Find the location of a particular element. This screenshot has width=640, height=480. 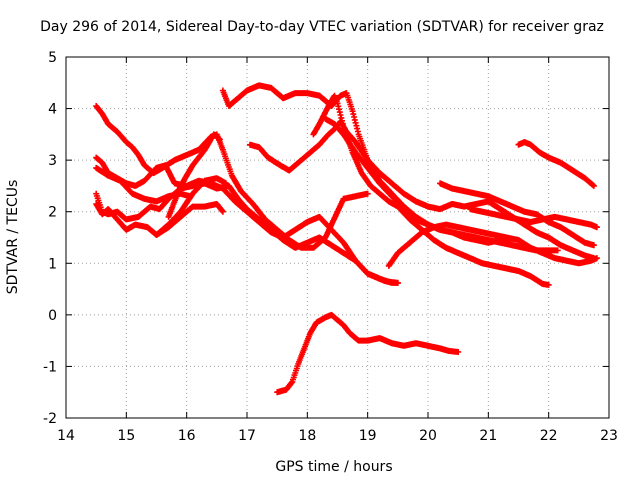

x-tick-label: 14 is located at coordinates (66, 436).